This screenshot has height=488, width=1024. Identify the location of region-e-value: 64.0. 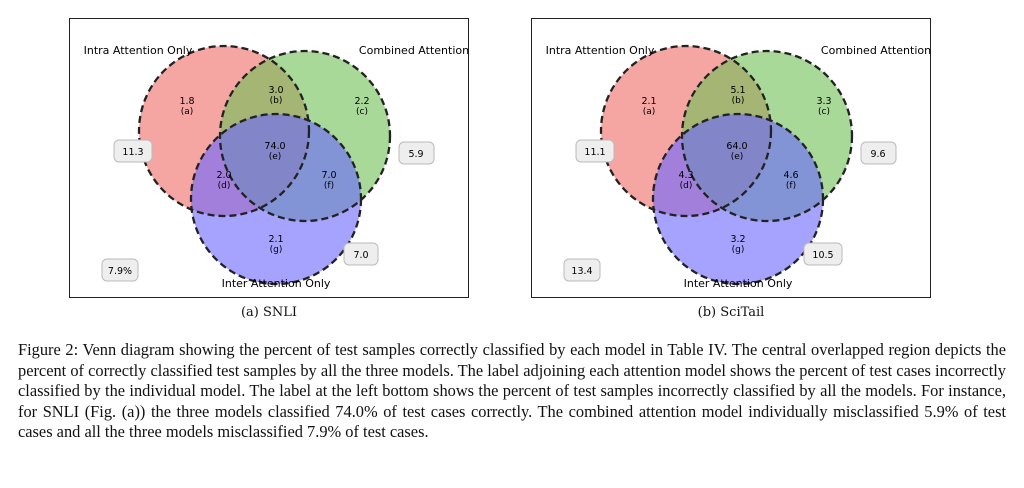
(736, 146).